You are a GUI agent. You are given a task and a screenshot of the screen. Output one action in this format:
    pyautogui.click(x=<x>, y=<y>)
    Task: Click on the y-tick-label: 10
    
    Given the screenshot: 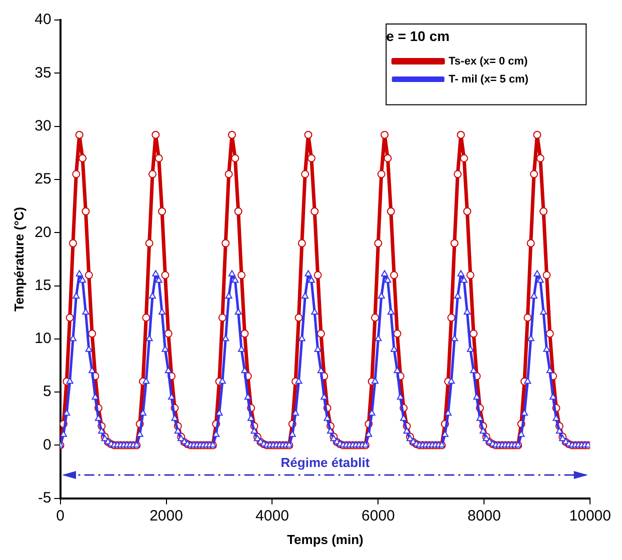 What is the action you would take?
    pyautogui.click(x=43, y=339)
    